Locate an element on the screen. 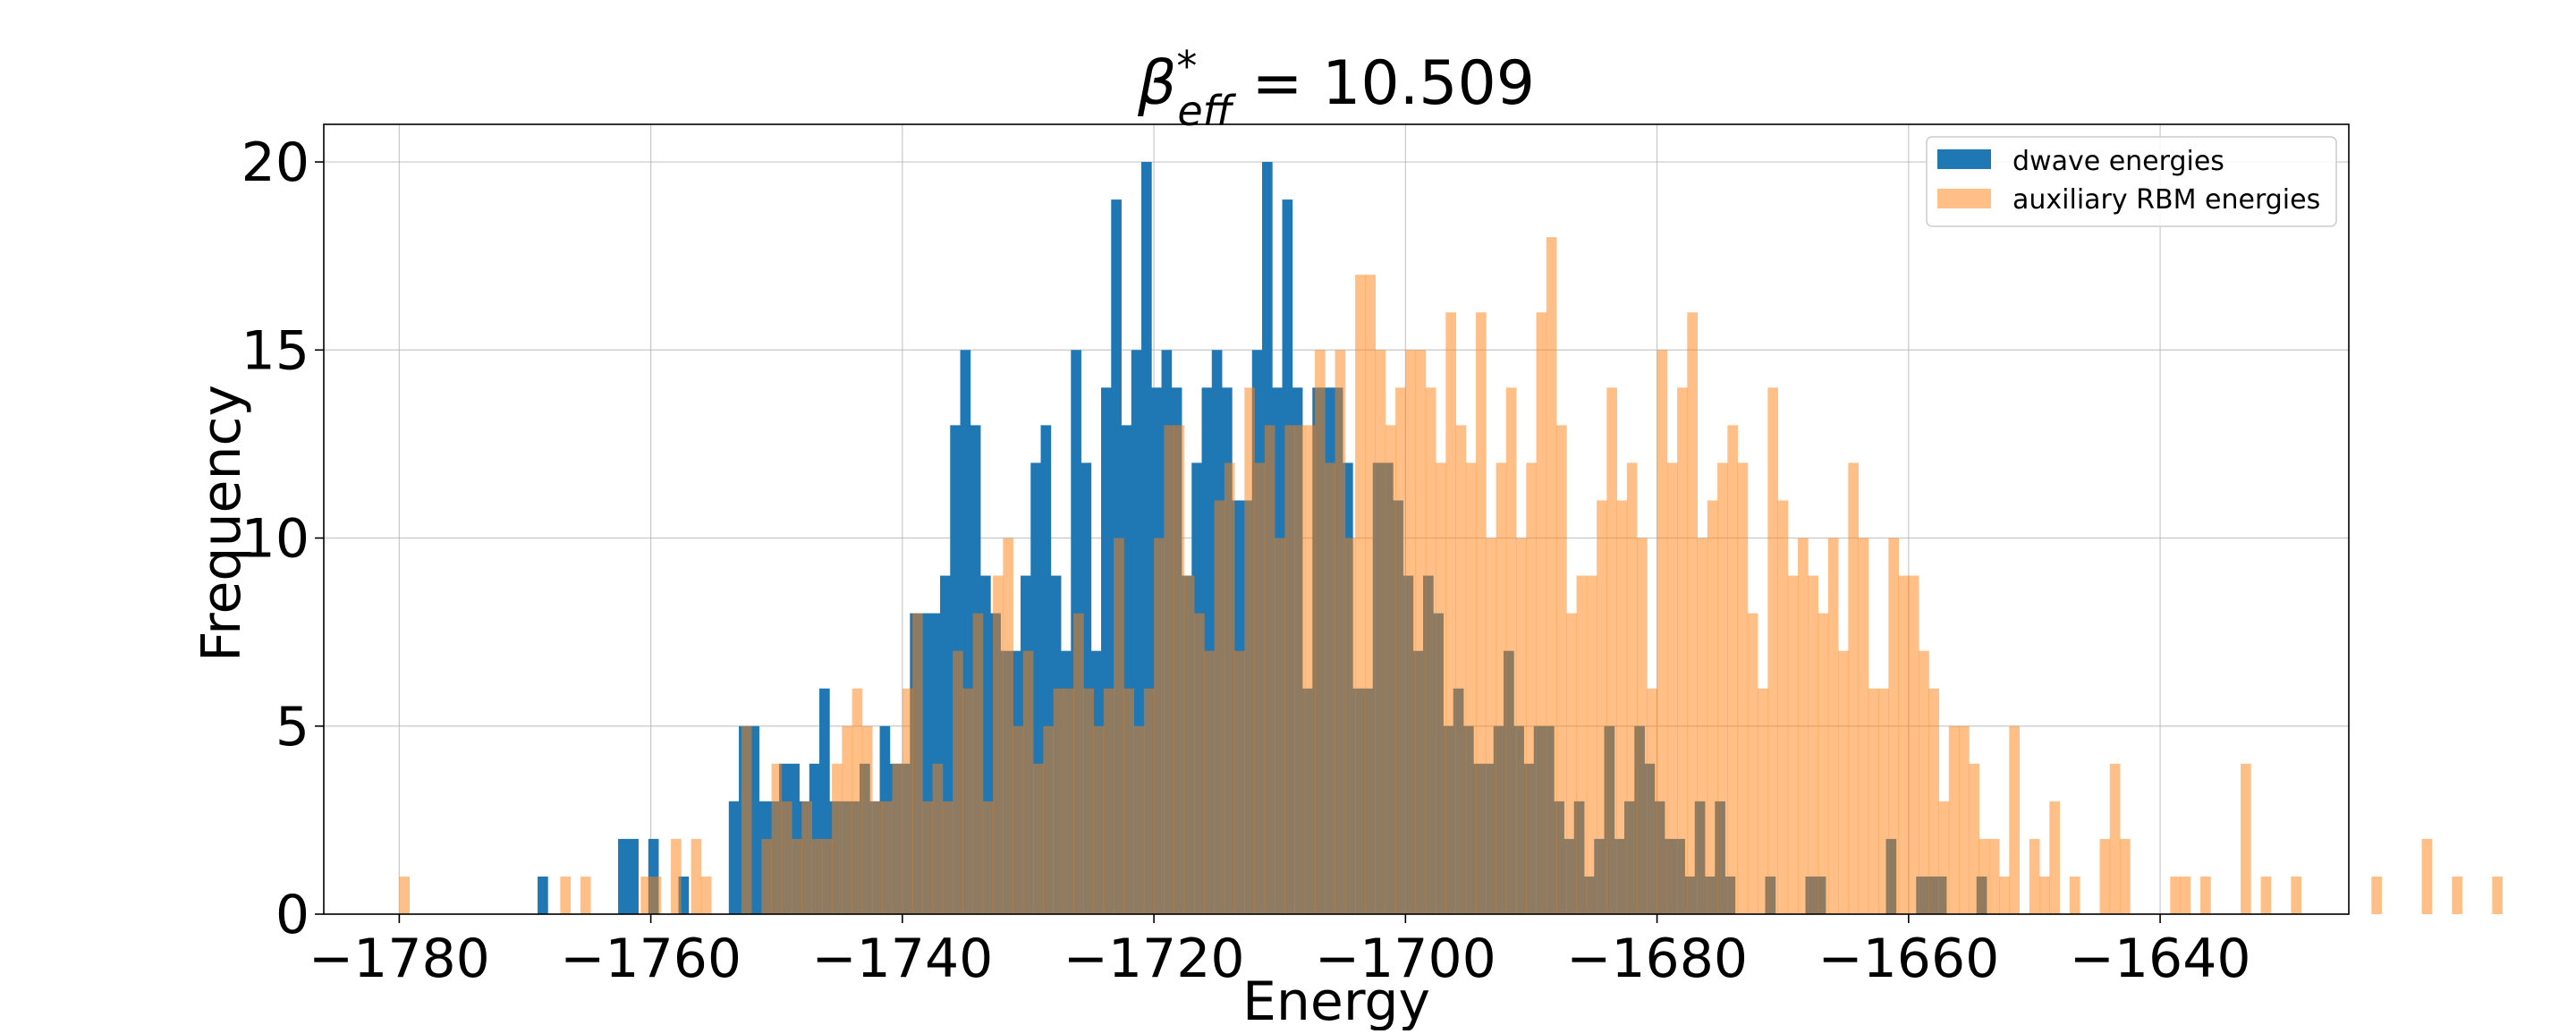 The image size is (2576, 1034). legend-frame is located at coordinates (2131, 181).